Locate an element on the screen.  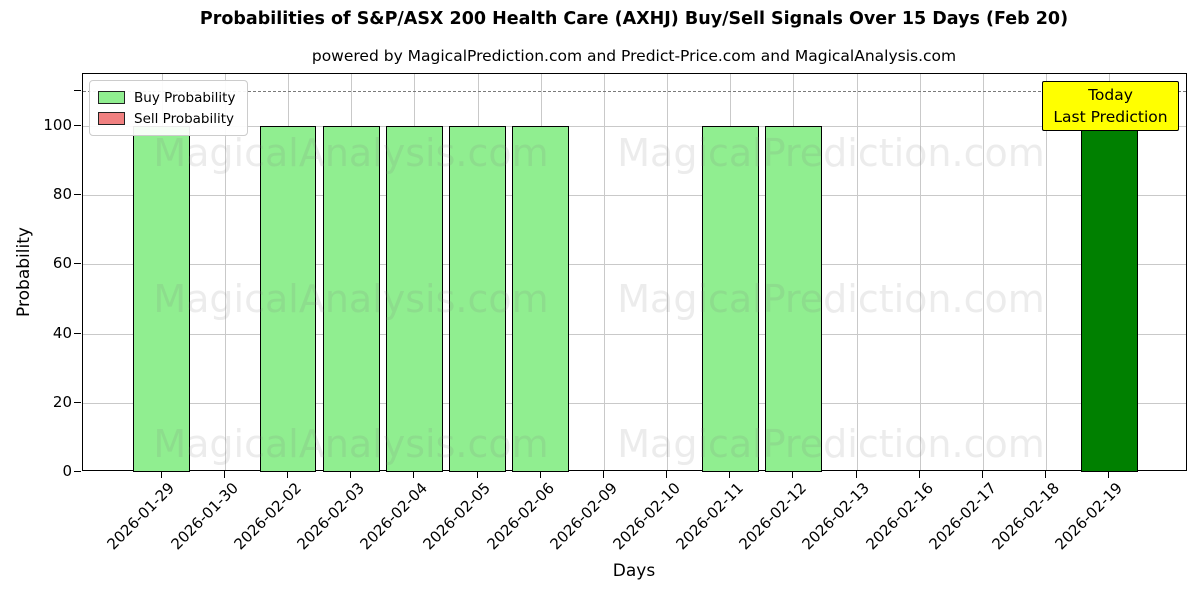
x-tick-label: 2026-02-13 is located at coordinates (836, 516).